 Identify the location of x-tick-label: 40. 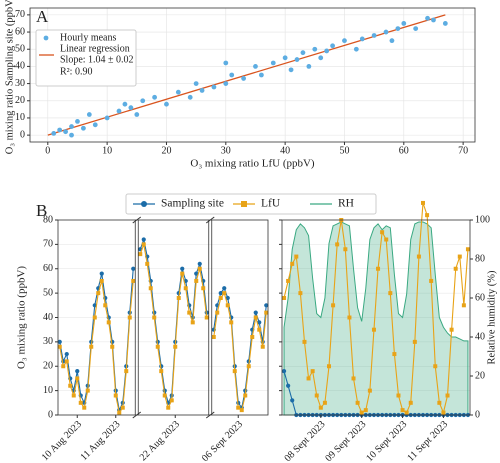
(285, 150).